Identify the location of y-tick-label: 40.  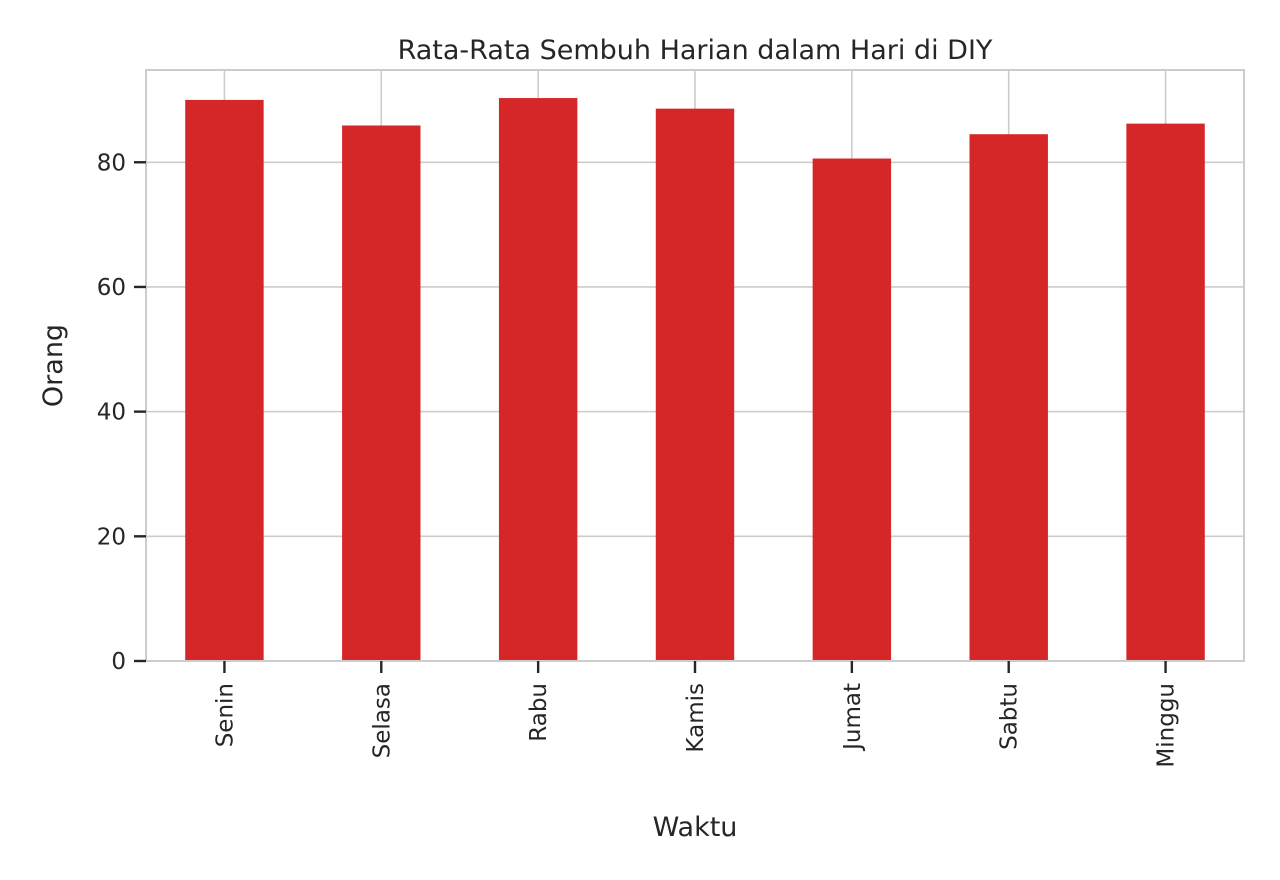
(111, 413).